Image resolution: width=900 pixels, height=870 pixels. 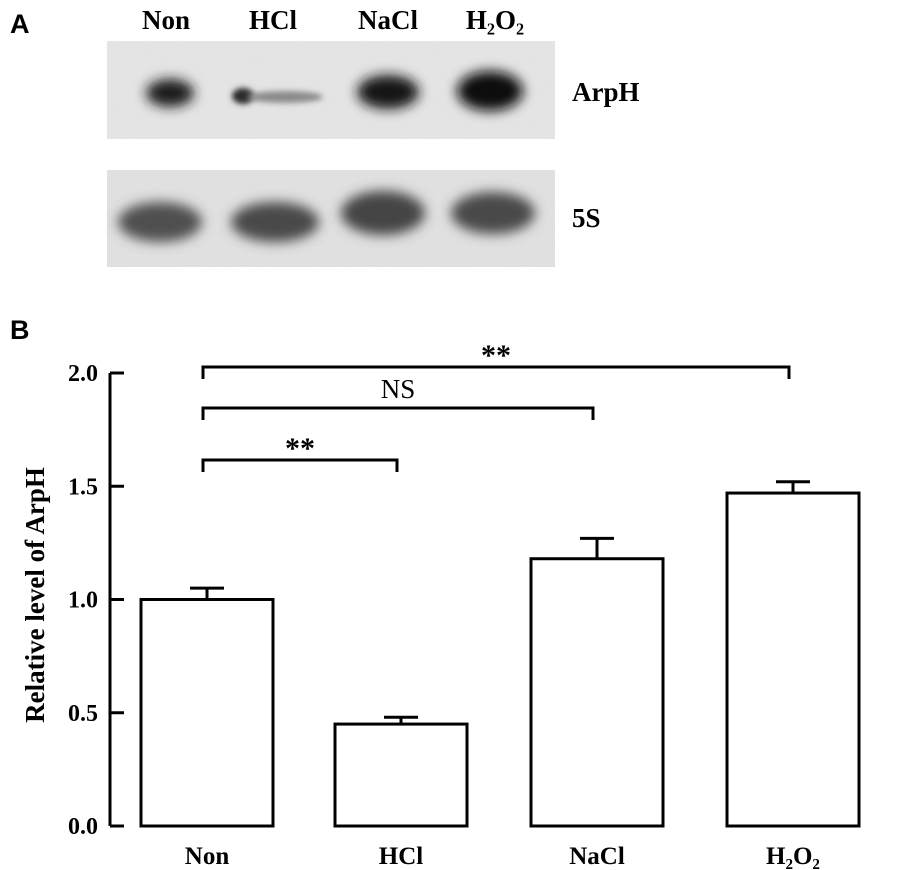 I want to click on lane-label-hcl: HCl, so click(x=273, y=20).